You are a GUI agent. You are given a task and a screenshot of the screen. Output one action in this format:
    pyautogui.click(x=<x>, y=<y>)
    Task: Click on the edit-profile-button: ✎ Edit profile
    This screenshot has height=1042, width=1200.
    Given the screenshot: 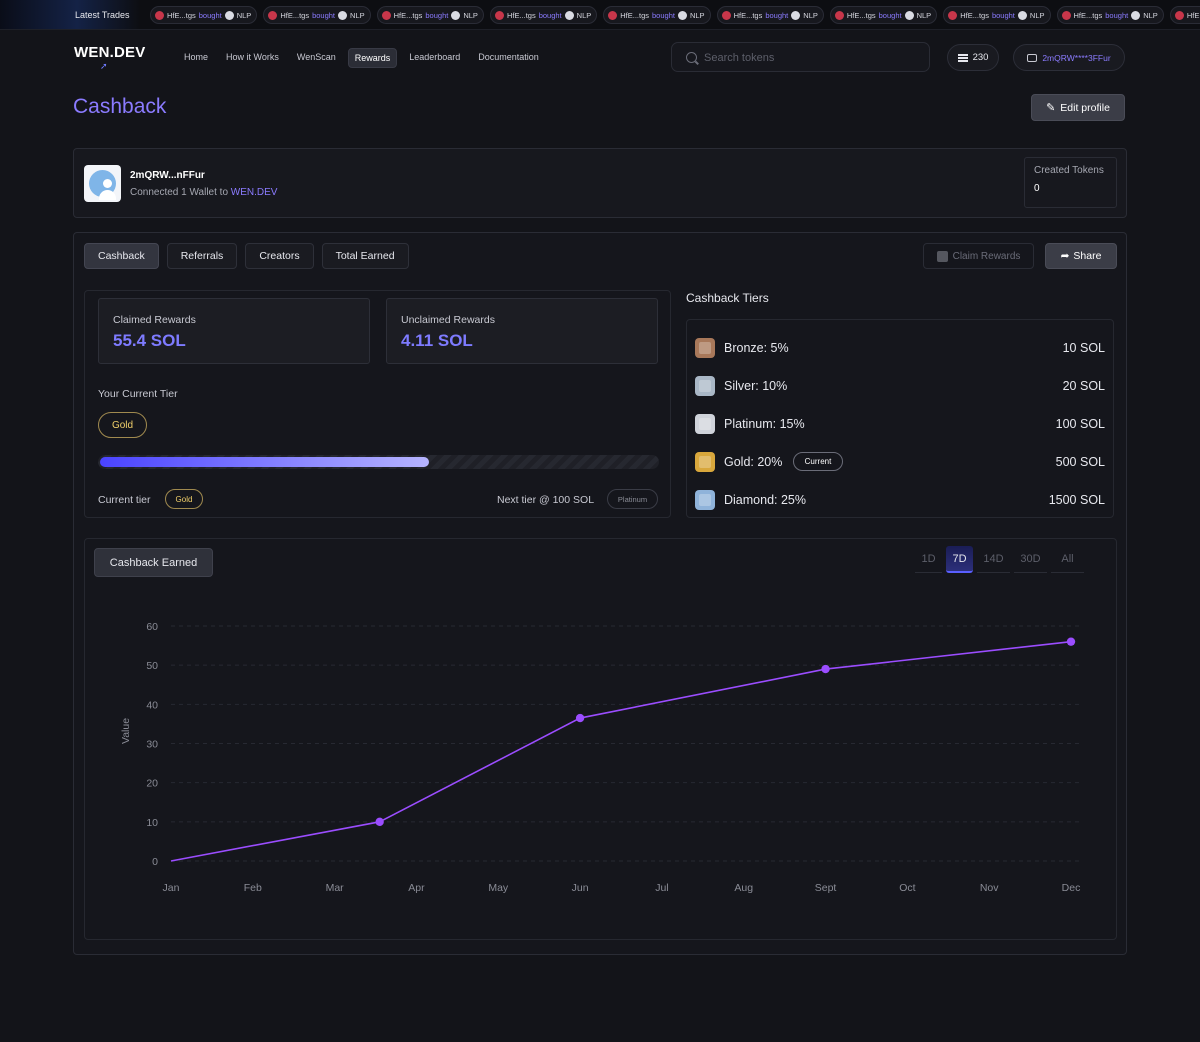 What is the action you would take?
    pyautogui.click(x=1078, y=107)
    